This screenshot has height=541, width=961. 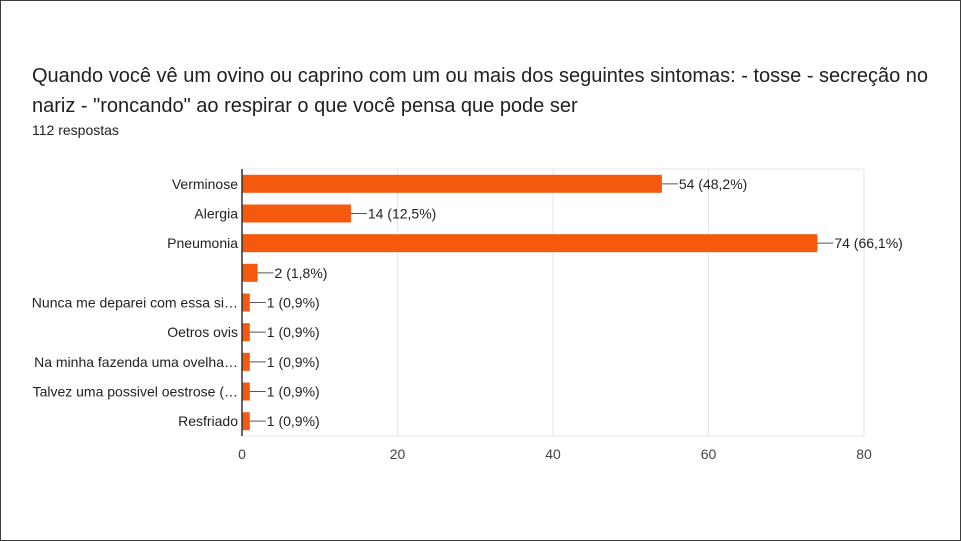 I want to click on category-label-0: Verminose, so click(x=205, y=184).